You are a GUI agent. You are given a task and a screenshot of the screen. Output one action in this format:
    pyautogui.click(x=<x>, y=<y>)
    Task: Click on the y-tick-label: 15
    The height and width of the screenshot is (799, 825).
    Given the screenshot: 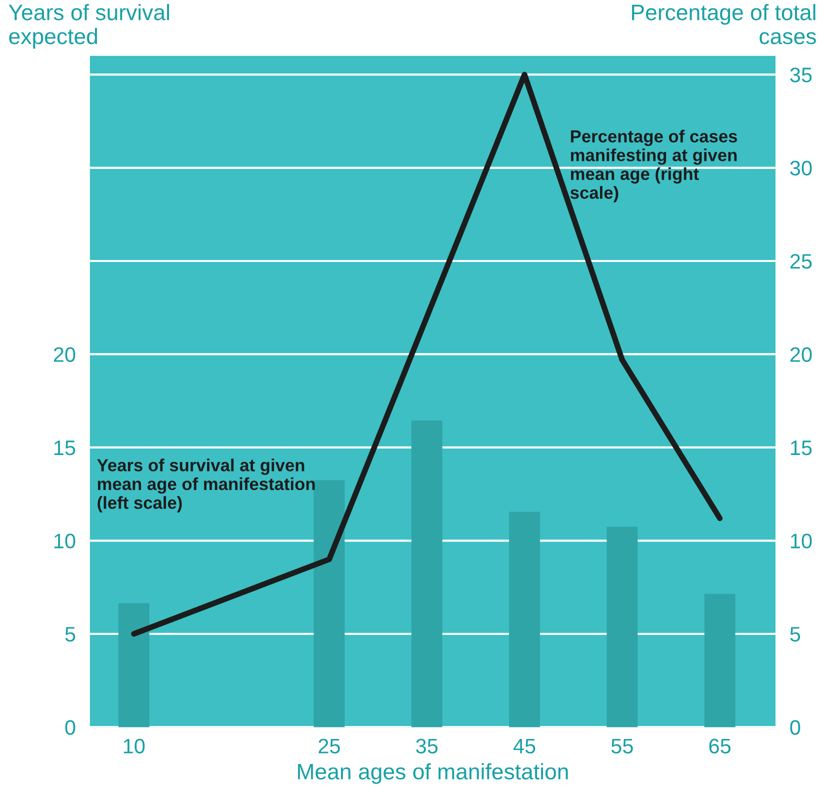 What is the action you would take?
    pyautogui.click(x=65, y=448)
    